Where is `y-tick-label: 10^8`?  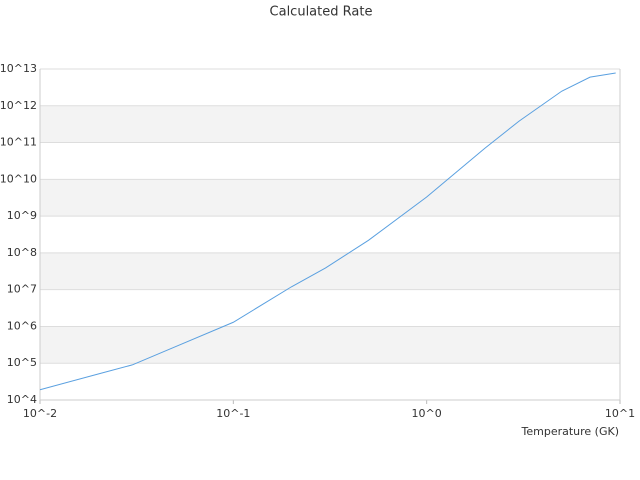
y-tick-label: 10^8 is located at coordinates (22, 252).